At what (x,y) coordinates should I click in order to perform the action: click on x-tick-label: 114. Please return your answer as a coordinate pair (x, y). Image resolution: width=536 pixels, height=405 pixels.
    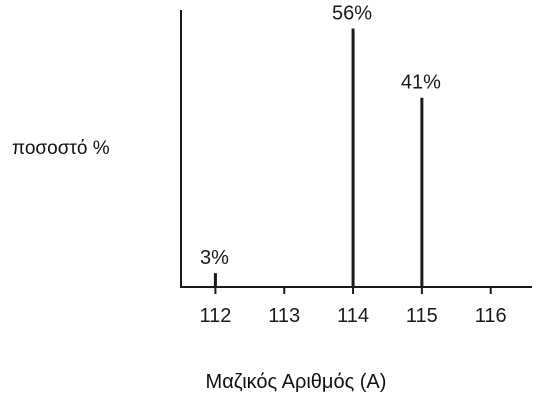
    Looking at the image, I should click on (353, 316).